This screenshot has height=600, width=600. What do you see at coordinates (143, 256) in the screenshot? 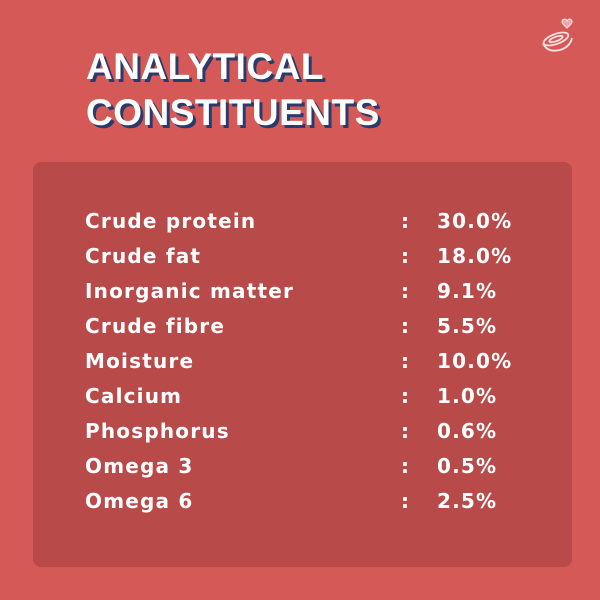
I see `row-label: Crude fat` at bounding box center [143, 256].